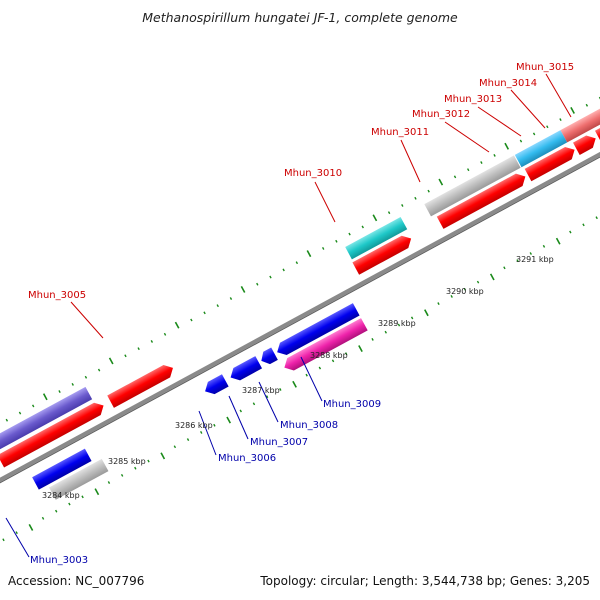 Image resolution: width=600 pixels, height=600 pixels. What do you see at coordinates (317, 330) in the screenshot?
I see `gene-blue-long` at bounding box center [317, 330].